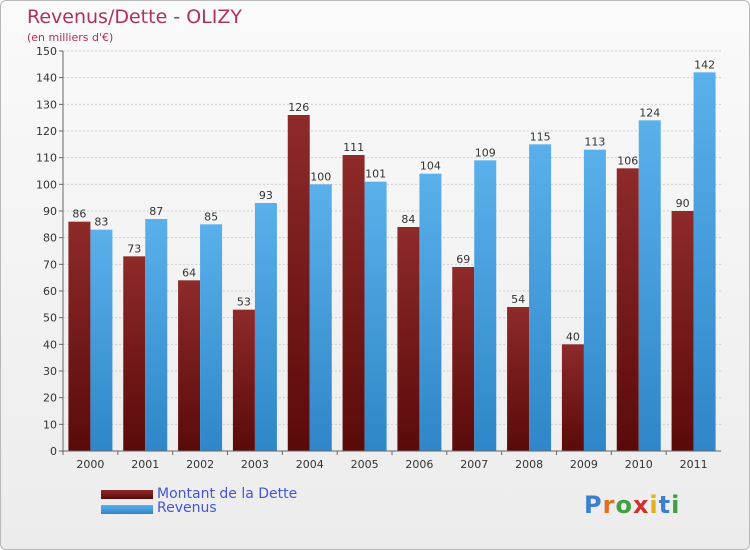  What do you see at coordinates (584, 464) in the screenshot?
I see `x-tick-label: 2009` at bounding box center [584, 464].